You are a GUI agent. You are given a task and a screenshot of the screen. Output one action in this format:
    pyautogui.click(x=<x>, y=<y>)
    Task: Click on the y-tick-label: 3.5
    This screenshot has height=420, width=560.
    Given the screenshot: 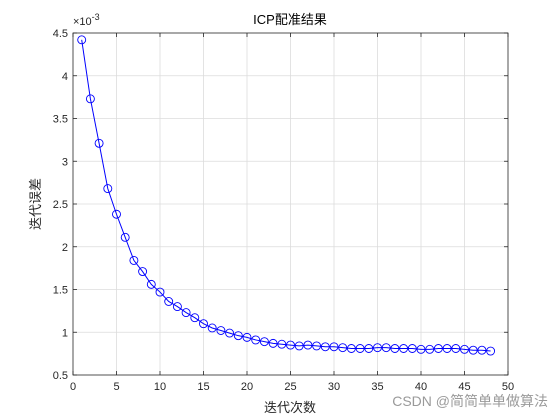 What is the action you would take?
    pyautogui.click(x=60, y=120)
    